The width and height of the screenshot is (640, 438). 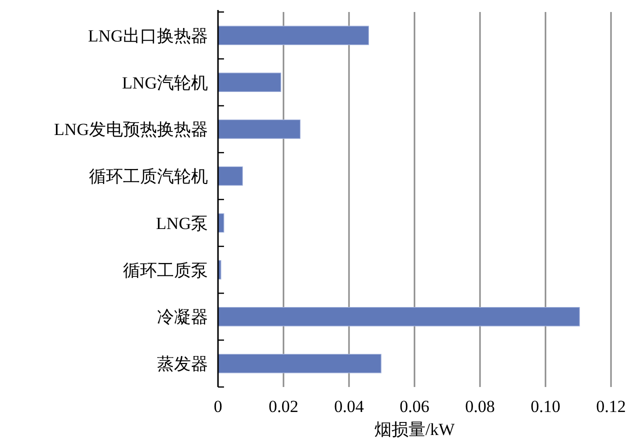 I want to click on x-tick-label: 0.06, so click(x=415, y=406).